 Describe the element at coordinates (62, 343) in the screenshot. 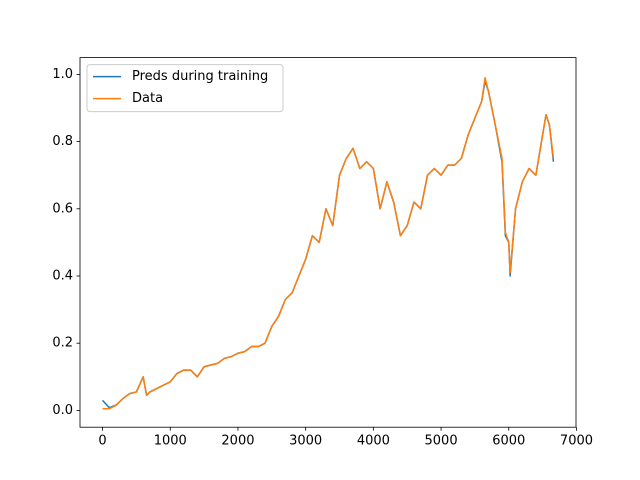

I see `y-tick-label: 0.2` at that location.